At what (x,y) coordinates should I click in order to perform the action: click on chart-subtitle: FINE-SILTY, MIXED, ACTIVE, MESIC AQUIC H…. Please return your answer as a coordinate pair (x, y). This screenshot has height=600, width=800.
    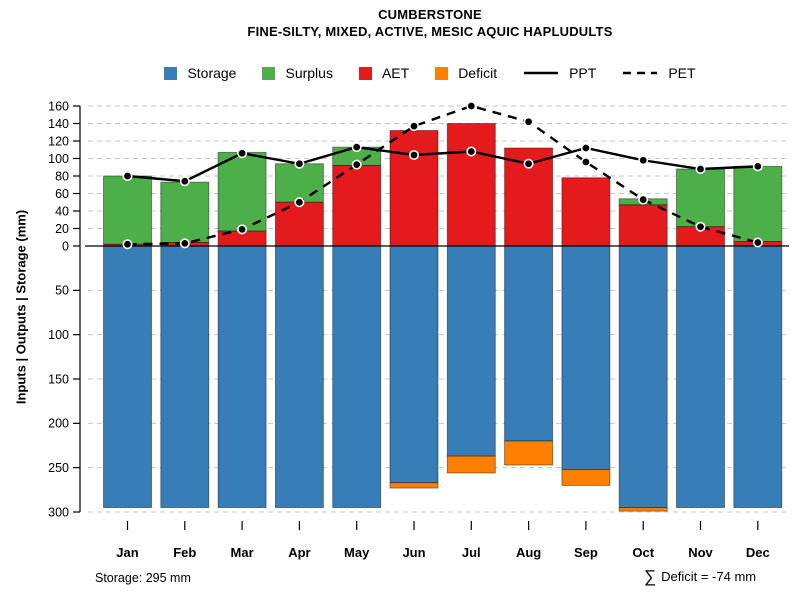
    Looking at the image, I should click on (430, 31).